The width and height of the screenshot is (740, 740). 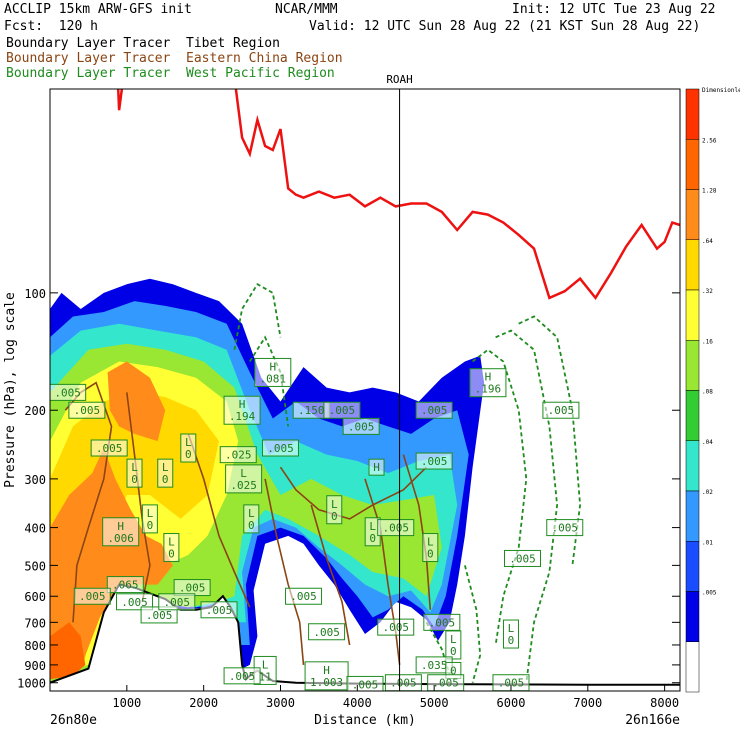 What do you see at coordinates (342, 410) in the screenshot?
I see `contour-label-20: .005` at bounding box center [342, 410].